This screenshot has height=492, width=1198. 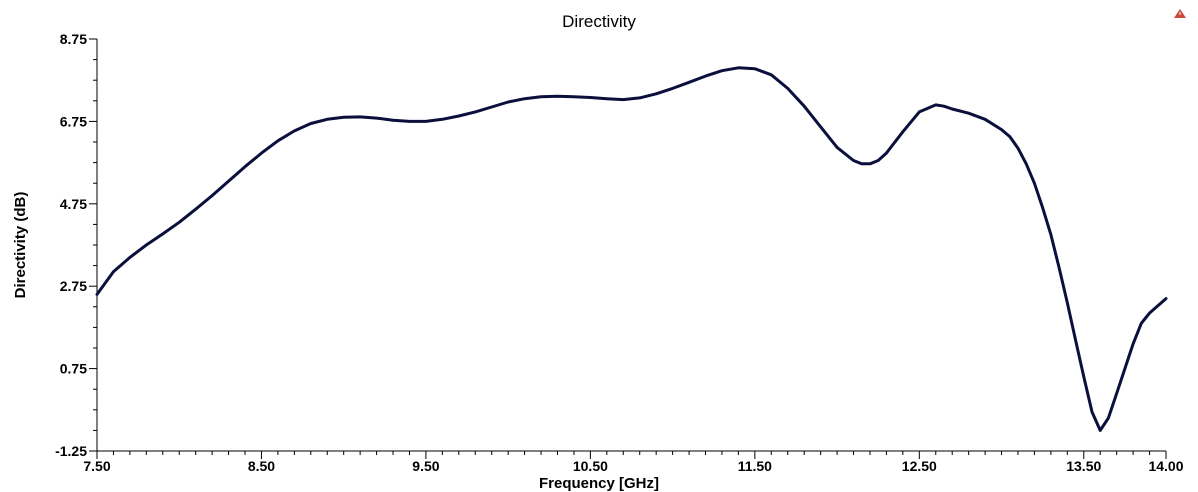 I want to click on y-tick-label: -1.25, so click(x=71, y=451).